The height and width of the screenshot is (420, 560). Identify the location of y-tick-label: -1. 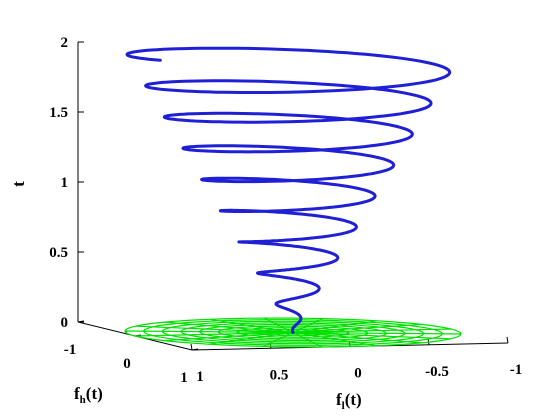
(70, 350).